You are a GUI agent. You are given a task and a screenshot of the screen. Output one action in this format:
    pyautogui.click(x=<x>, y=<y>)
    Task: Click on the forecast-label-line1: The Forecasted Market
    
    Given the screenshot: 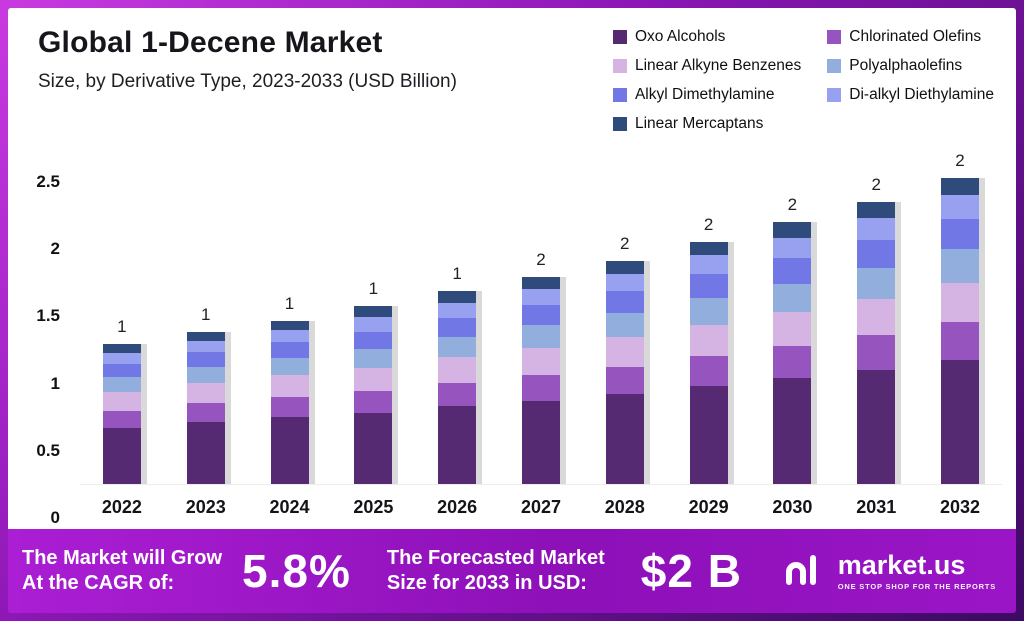 What is the action you would take?
    pyautogui.click(x=495, y=558)
    